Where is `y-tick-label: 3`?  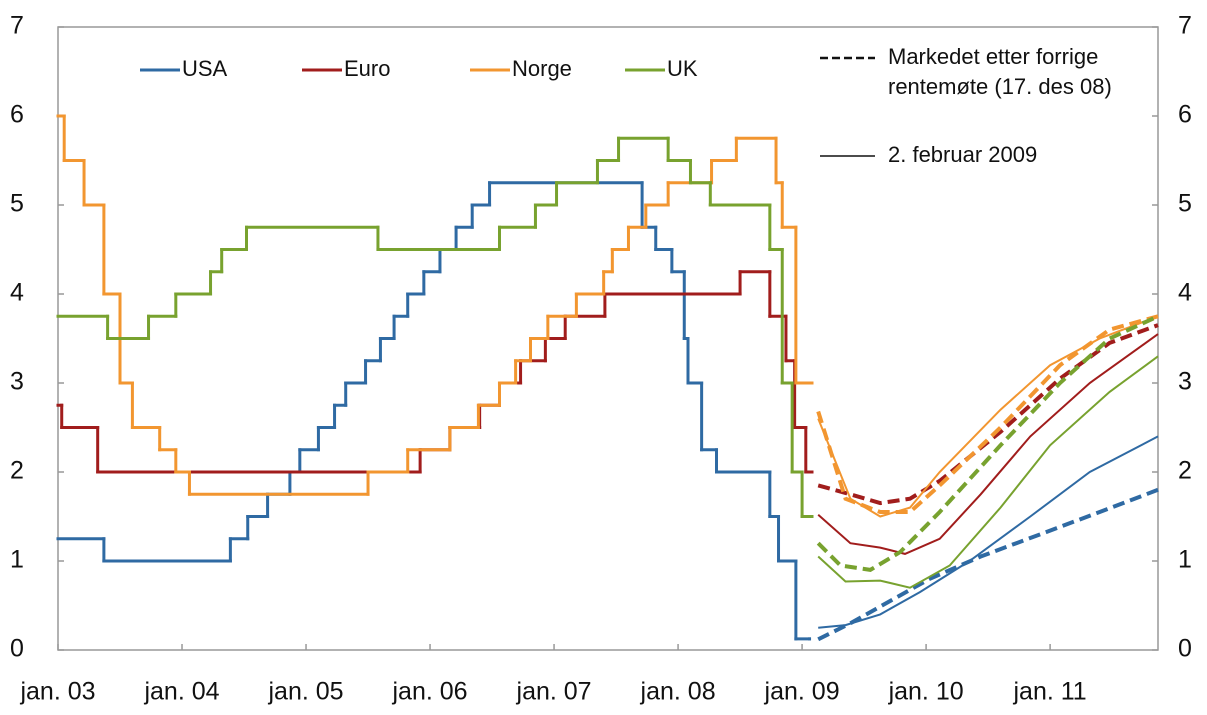 y-tick-label: 3 is located at coordinates (17, 382).